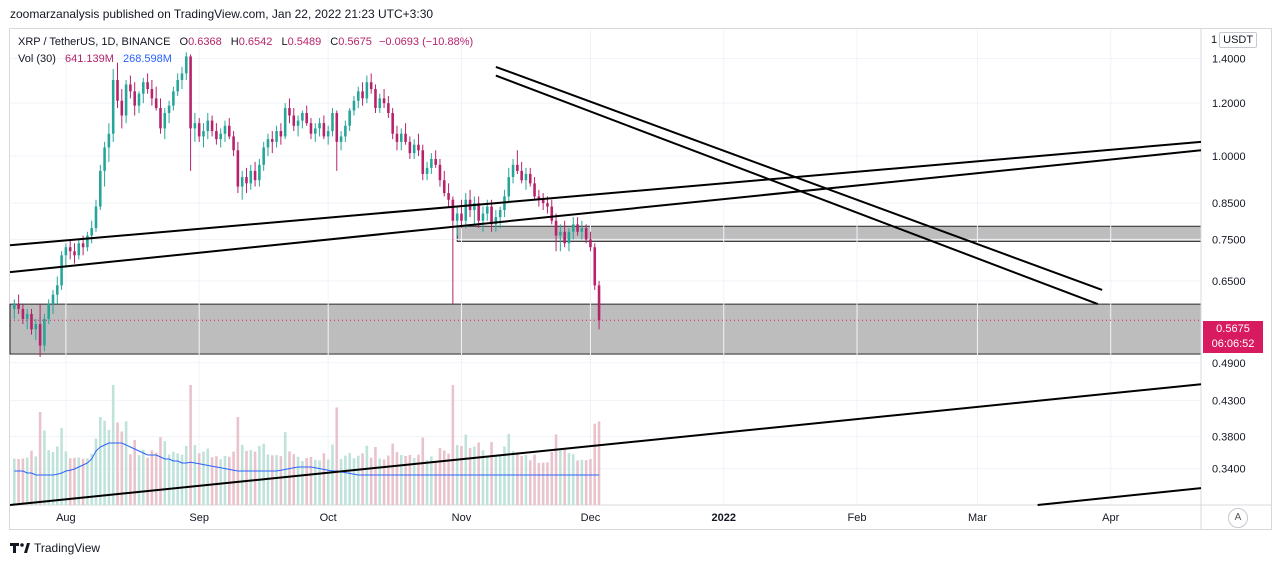 Image resolution: width=1280 pixels, height=566 pixels. I want to click on y-tick-label: 0.3400, so click(1229, 470).